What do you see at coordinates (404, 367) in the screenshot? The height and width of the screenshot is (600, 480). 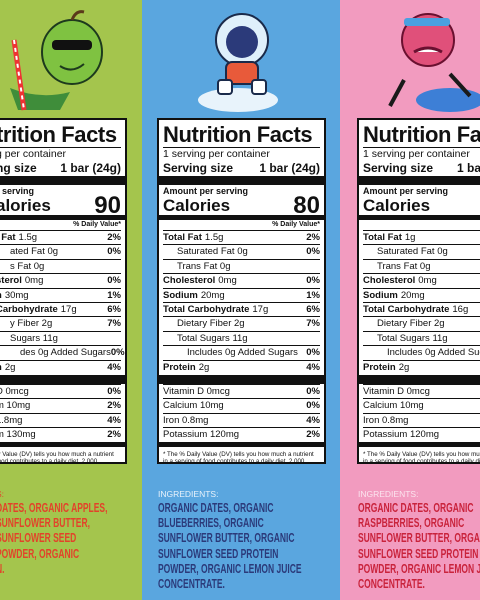 I see `nutrient-amount: 2g` at bounding box center [404, 367].